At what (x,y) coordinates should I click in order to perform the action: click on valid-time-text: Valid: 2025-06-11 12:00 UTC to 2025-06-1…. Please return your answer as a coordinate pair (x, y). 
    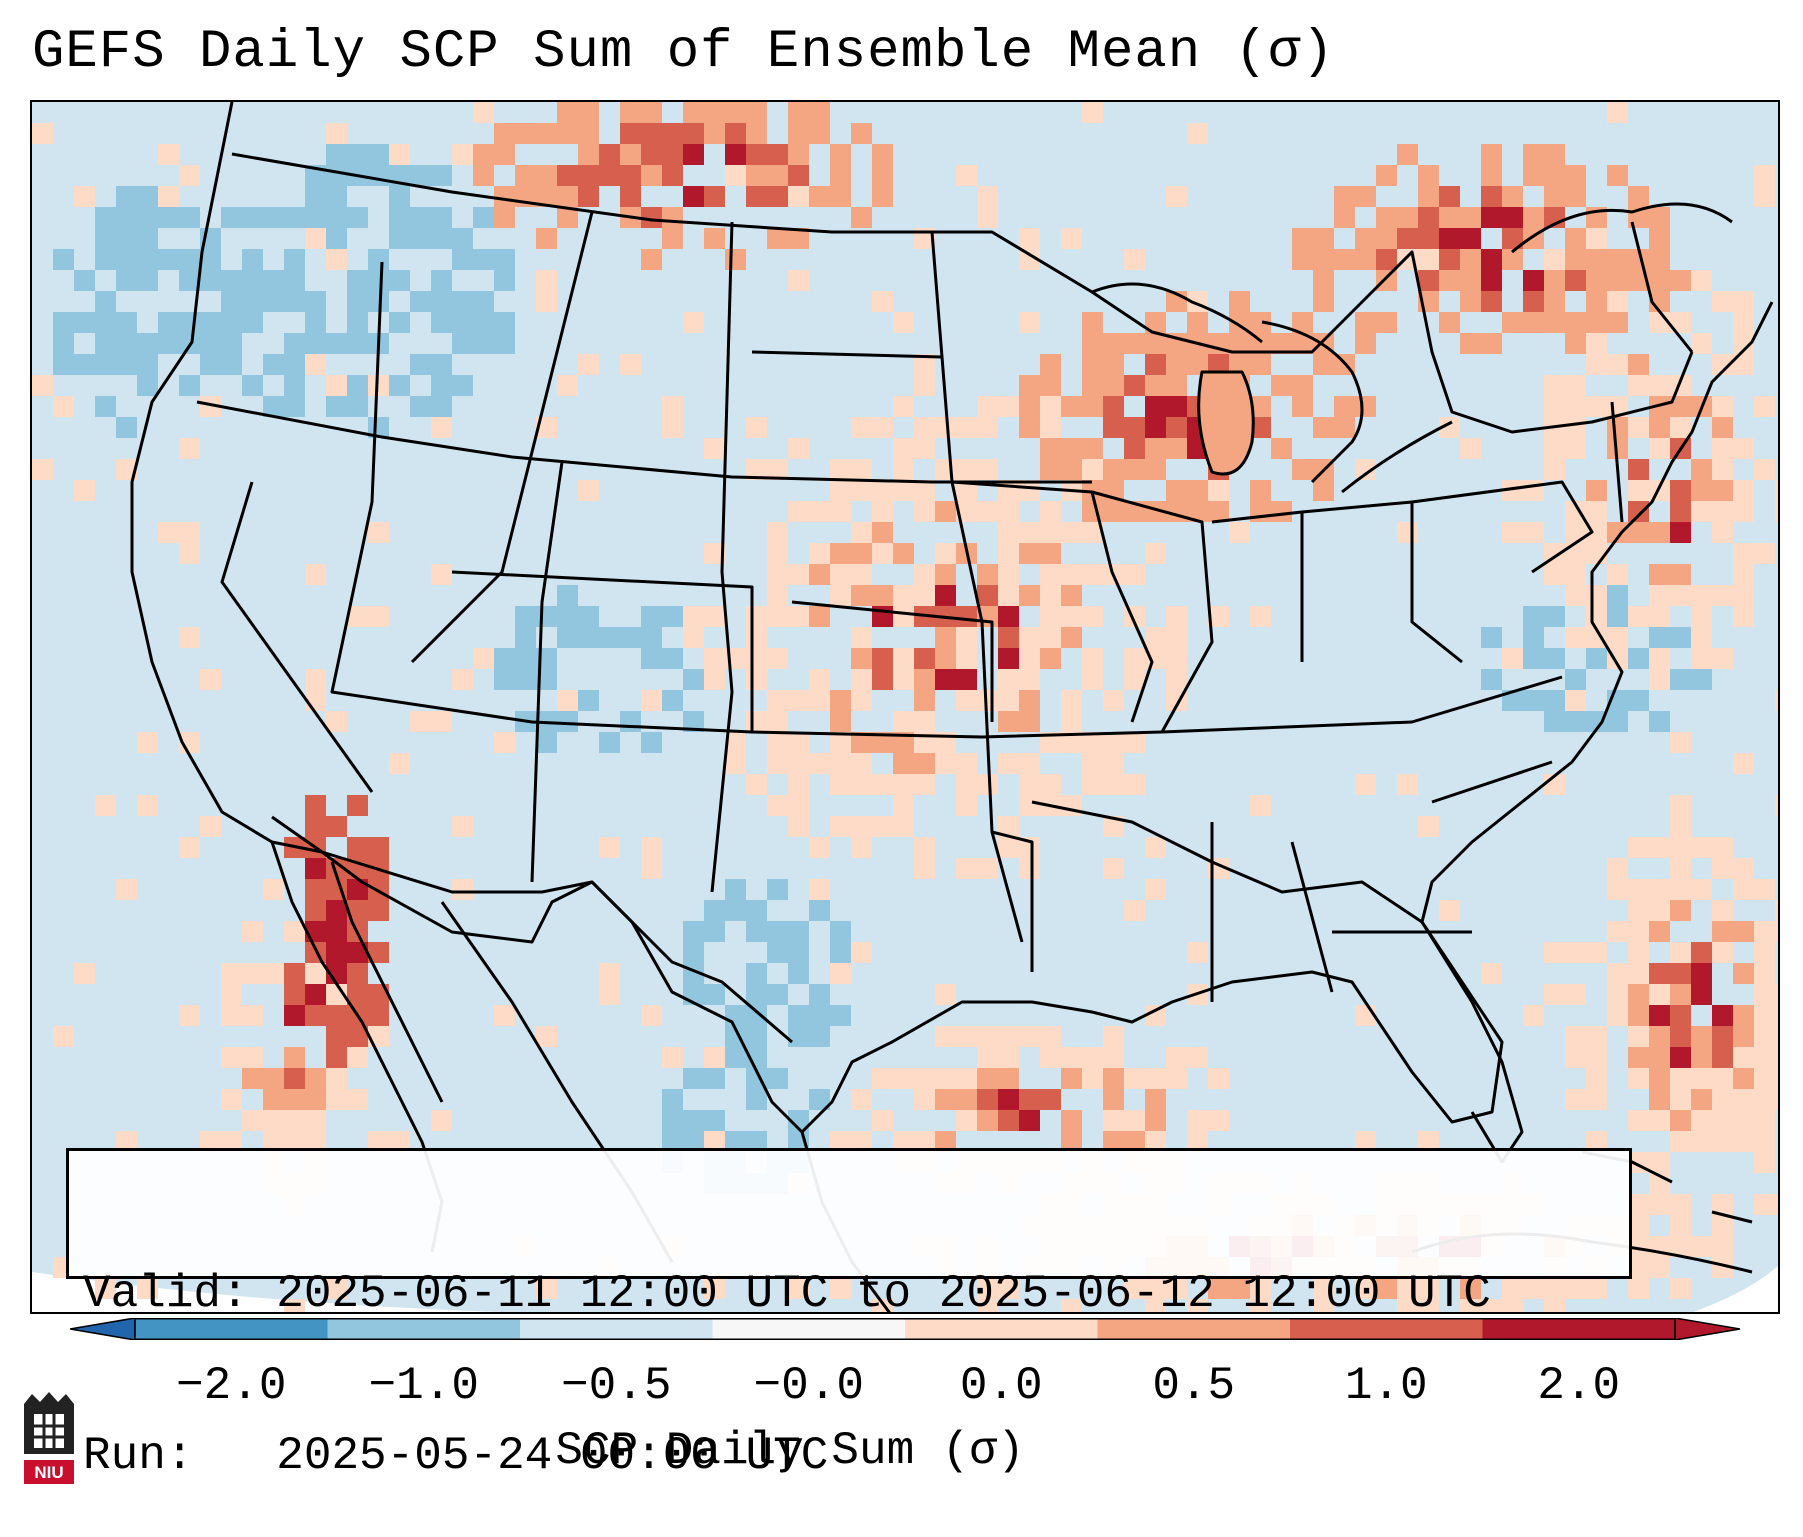
    Looking at the image, I should click on (787, 1294).